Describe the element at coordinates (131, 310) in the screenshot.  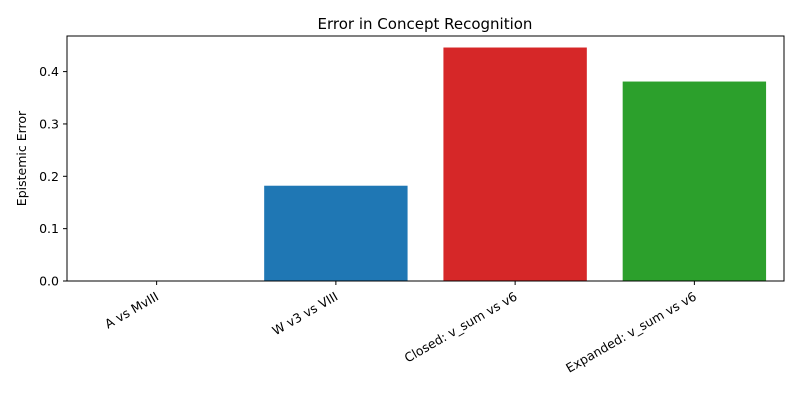
I see `x-tick-label: A vs MvIII` at that location.